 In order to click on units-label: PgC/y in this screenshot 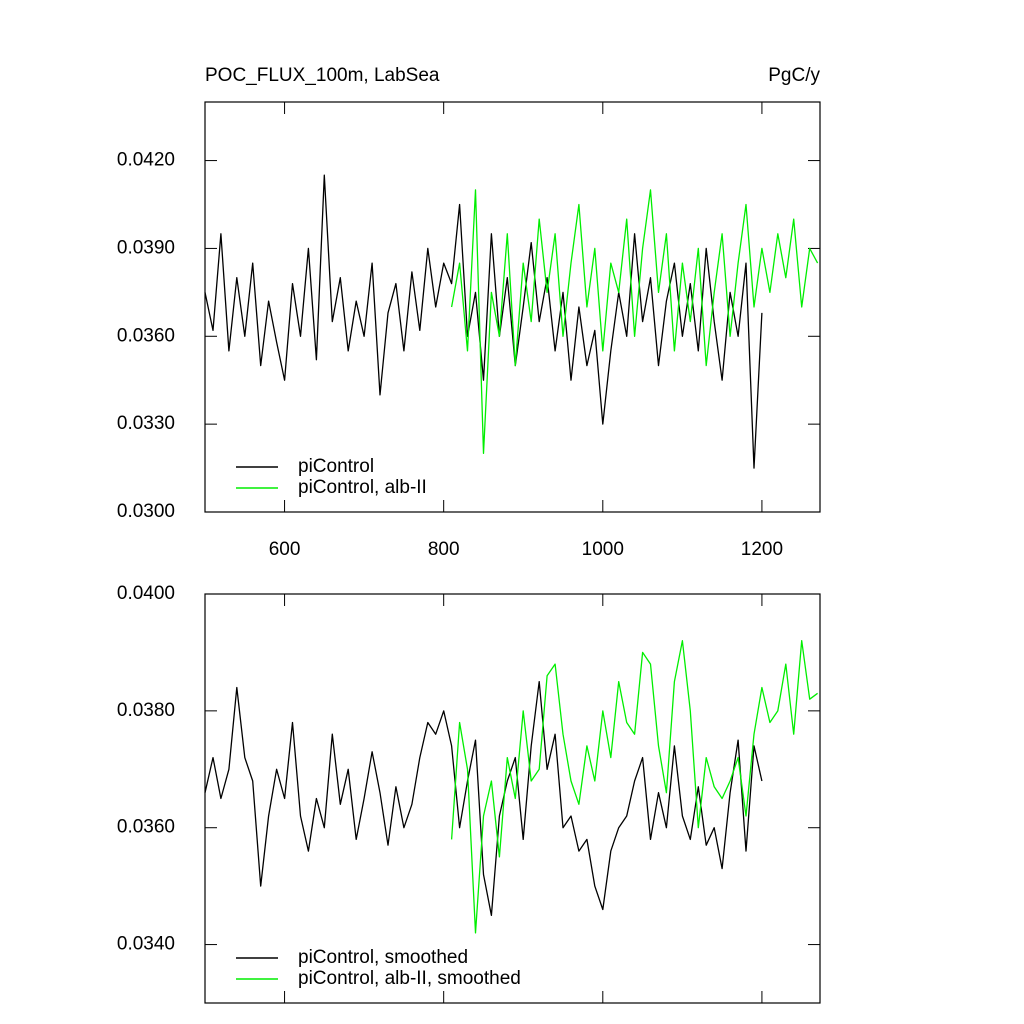, I will do `click(794, 75)`.